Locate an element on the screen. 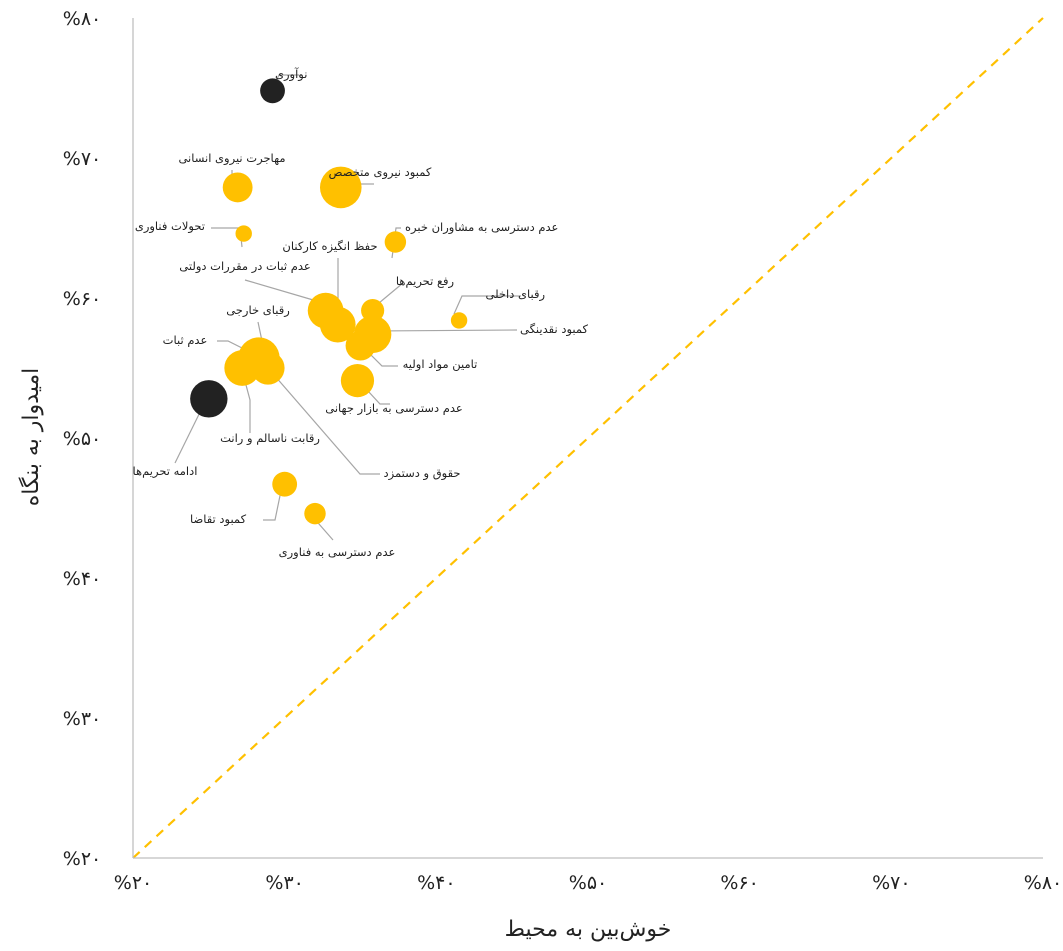  point-label: رفع تحریم‌ها is located at coordinates (425, 281).